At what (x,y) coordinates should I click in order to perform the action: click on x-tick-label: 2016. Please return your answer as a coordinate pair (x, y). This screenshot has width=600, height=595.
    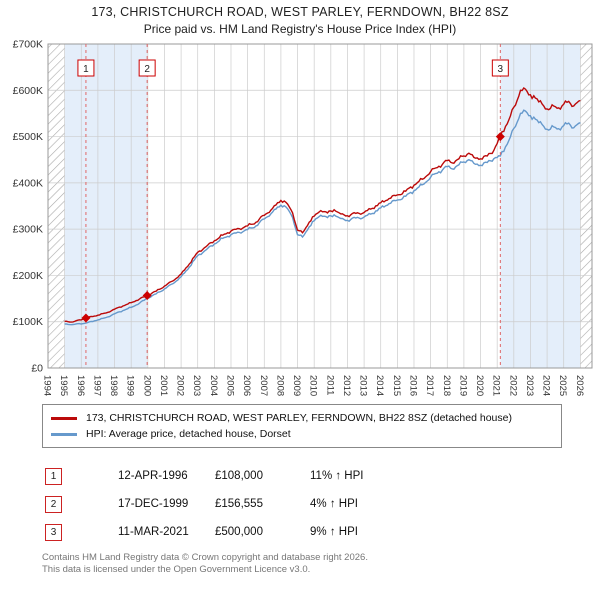
    Looking at the image, I should click on (412, 385).